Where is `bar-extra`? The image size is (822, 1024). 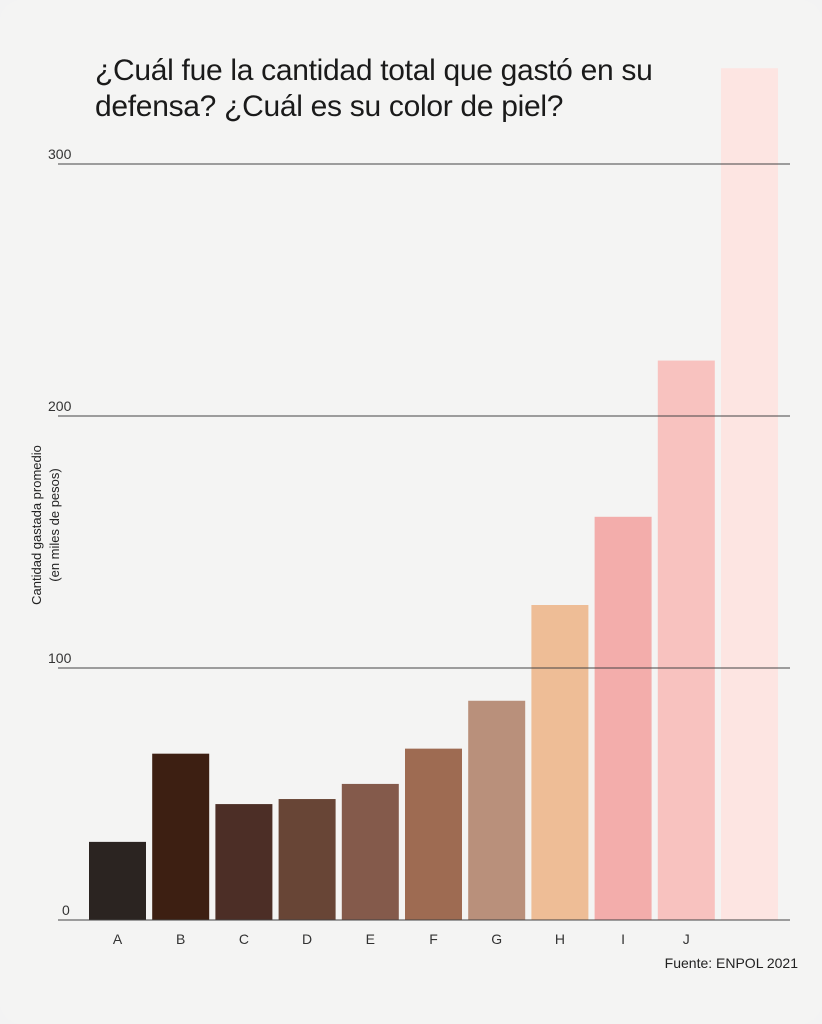 bar-extra is located at coordinates (749, 494).